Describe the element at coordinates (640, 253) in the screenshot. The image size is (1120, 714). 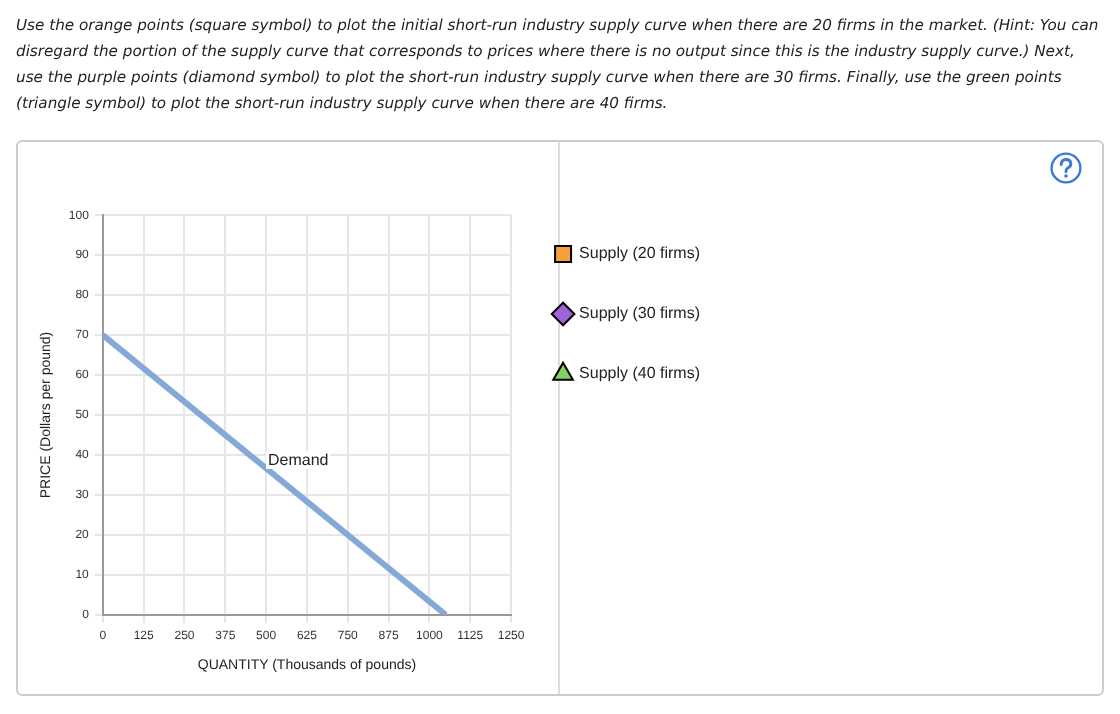
I see `legend-label: Supply (20 firms)` at that location.